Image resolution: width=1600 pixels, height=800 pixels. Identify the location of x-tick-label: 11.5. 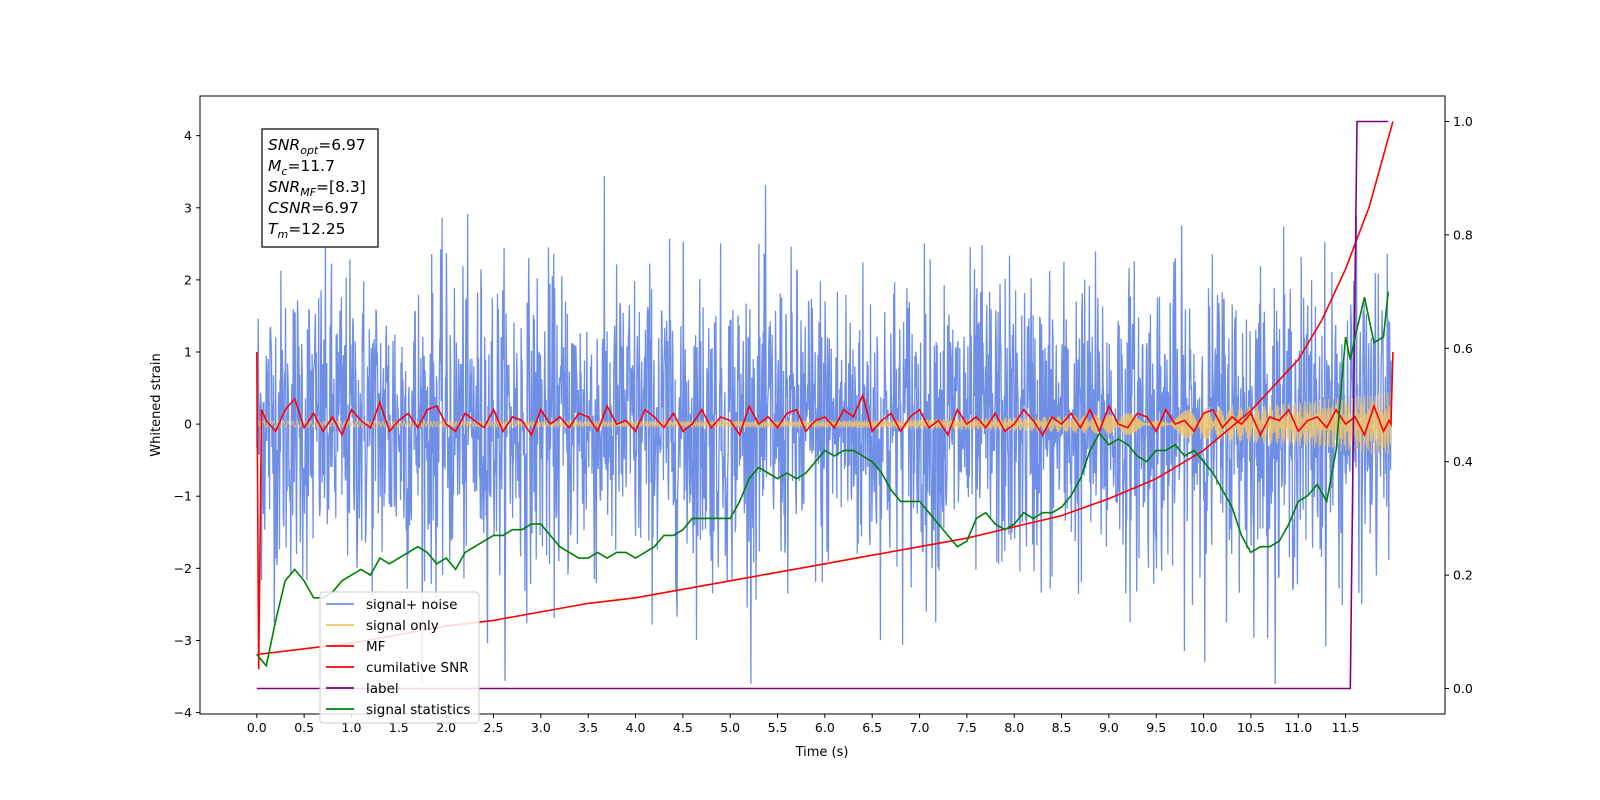
(1346, 727).